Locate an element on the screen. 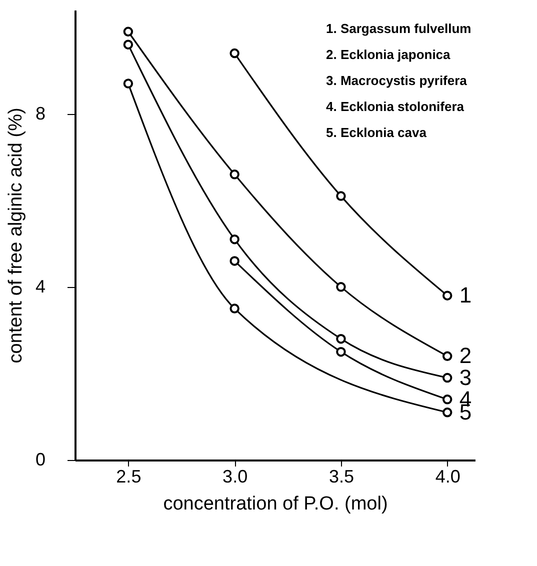  y-axis-title: content of free alginic acid (%) is located at coordinates (15, 236).